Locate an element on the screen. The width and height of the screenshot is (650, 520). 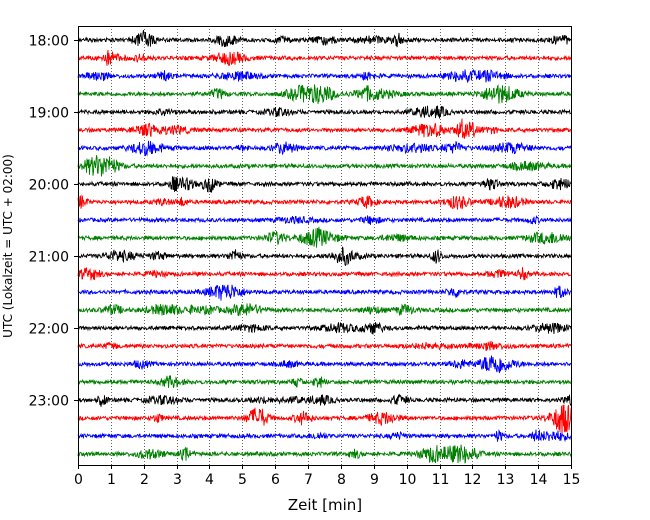
y-tick-label: 19:00 is located at coordinates (49, 114).